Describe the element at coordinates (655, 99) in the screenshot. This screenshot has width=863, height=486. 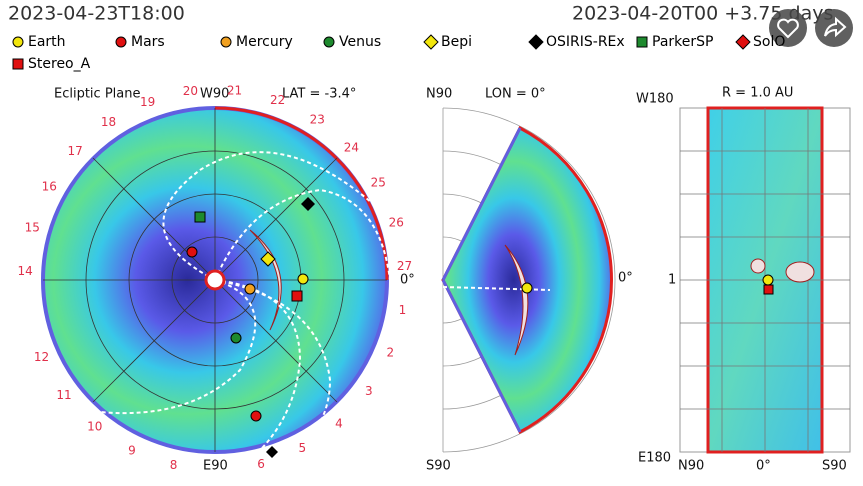
I see `top-label: W180` at that location.